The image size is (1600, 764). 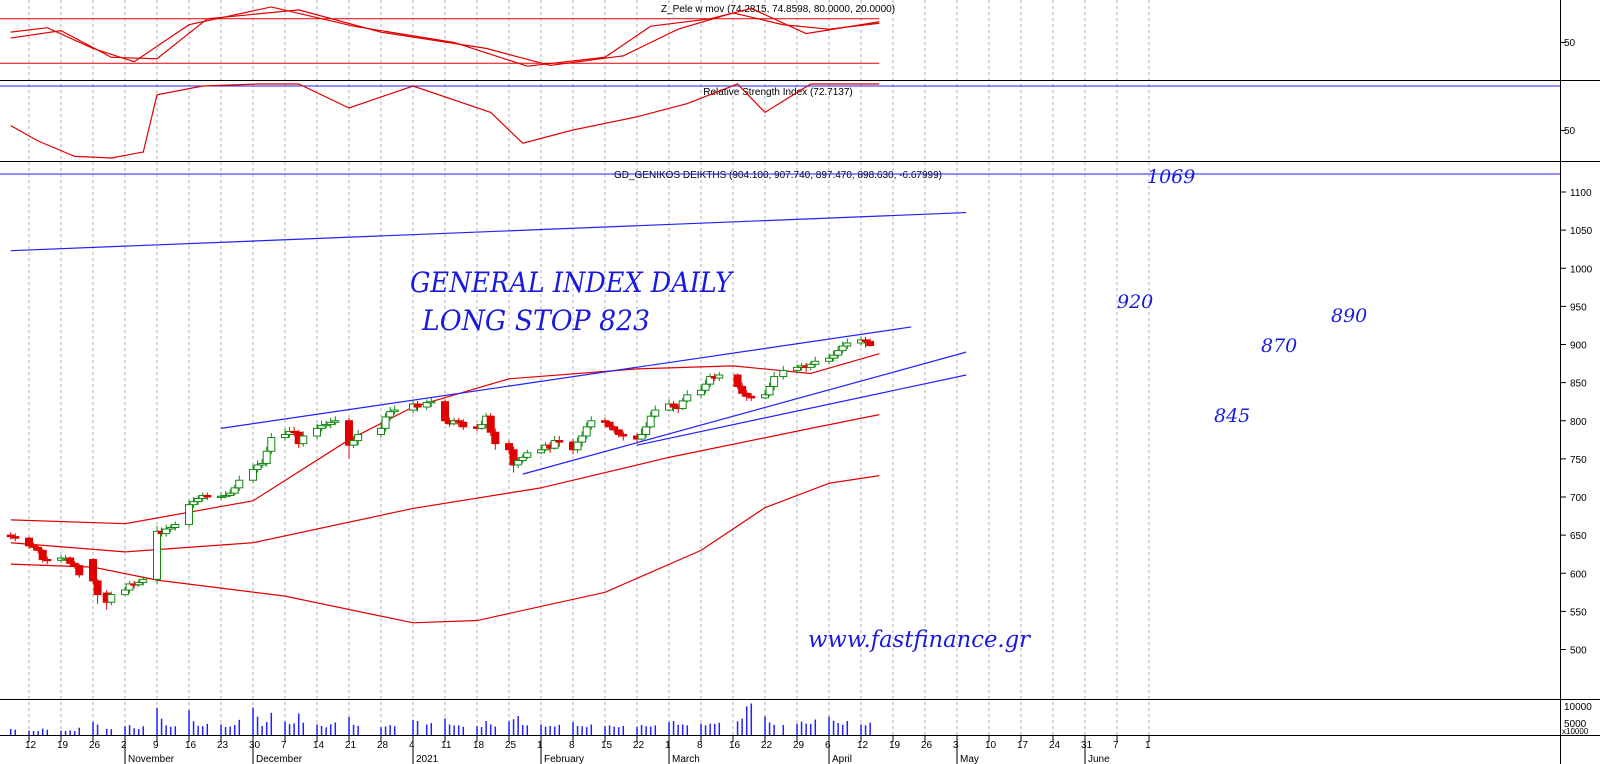 I want to click on price-axis-label: 1050, so click(x=1581, y=231).